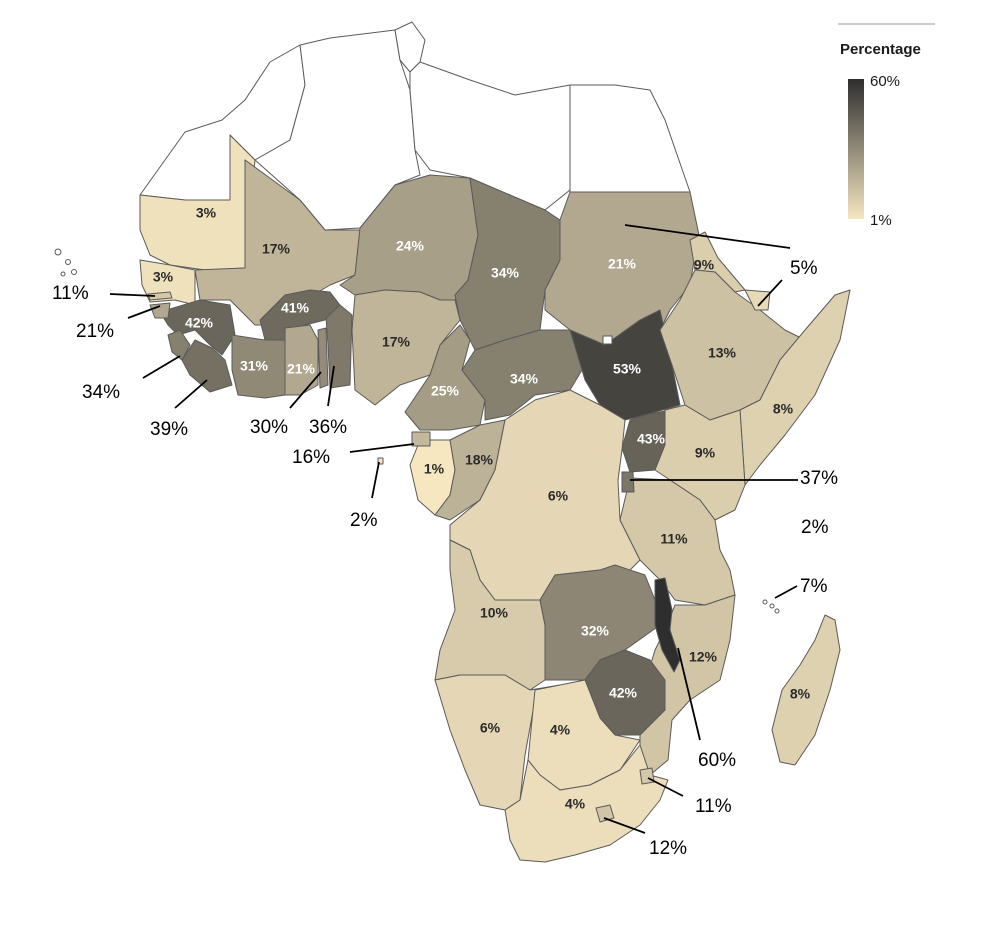 Image resolution: width=1008 pixels, height=933 pixels. What do you see at coordinates (494, 613) in the screenshot?
I see `label-angola: 10%` at bounding box center [494, 613].